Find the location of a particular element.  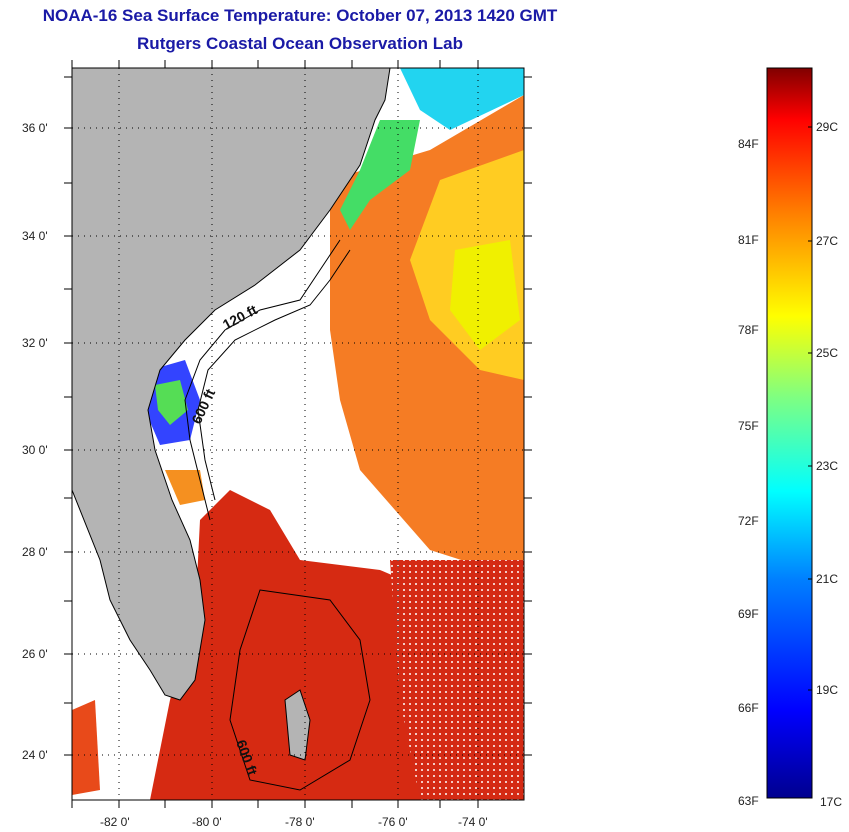

lon-label-82: -82 0' is located at coordinates (115, 822).